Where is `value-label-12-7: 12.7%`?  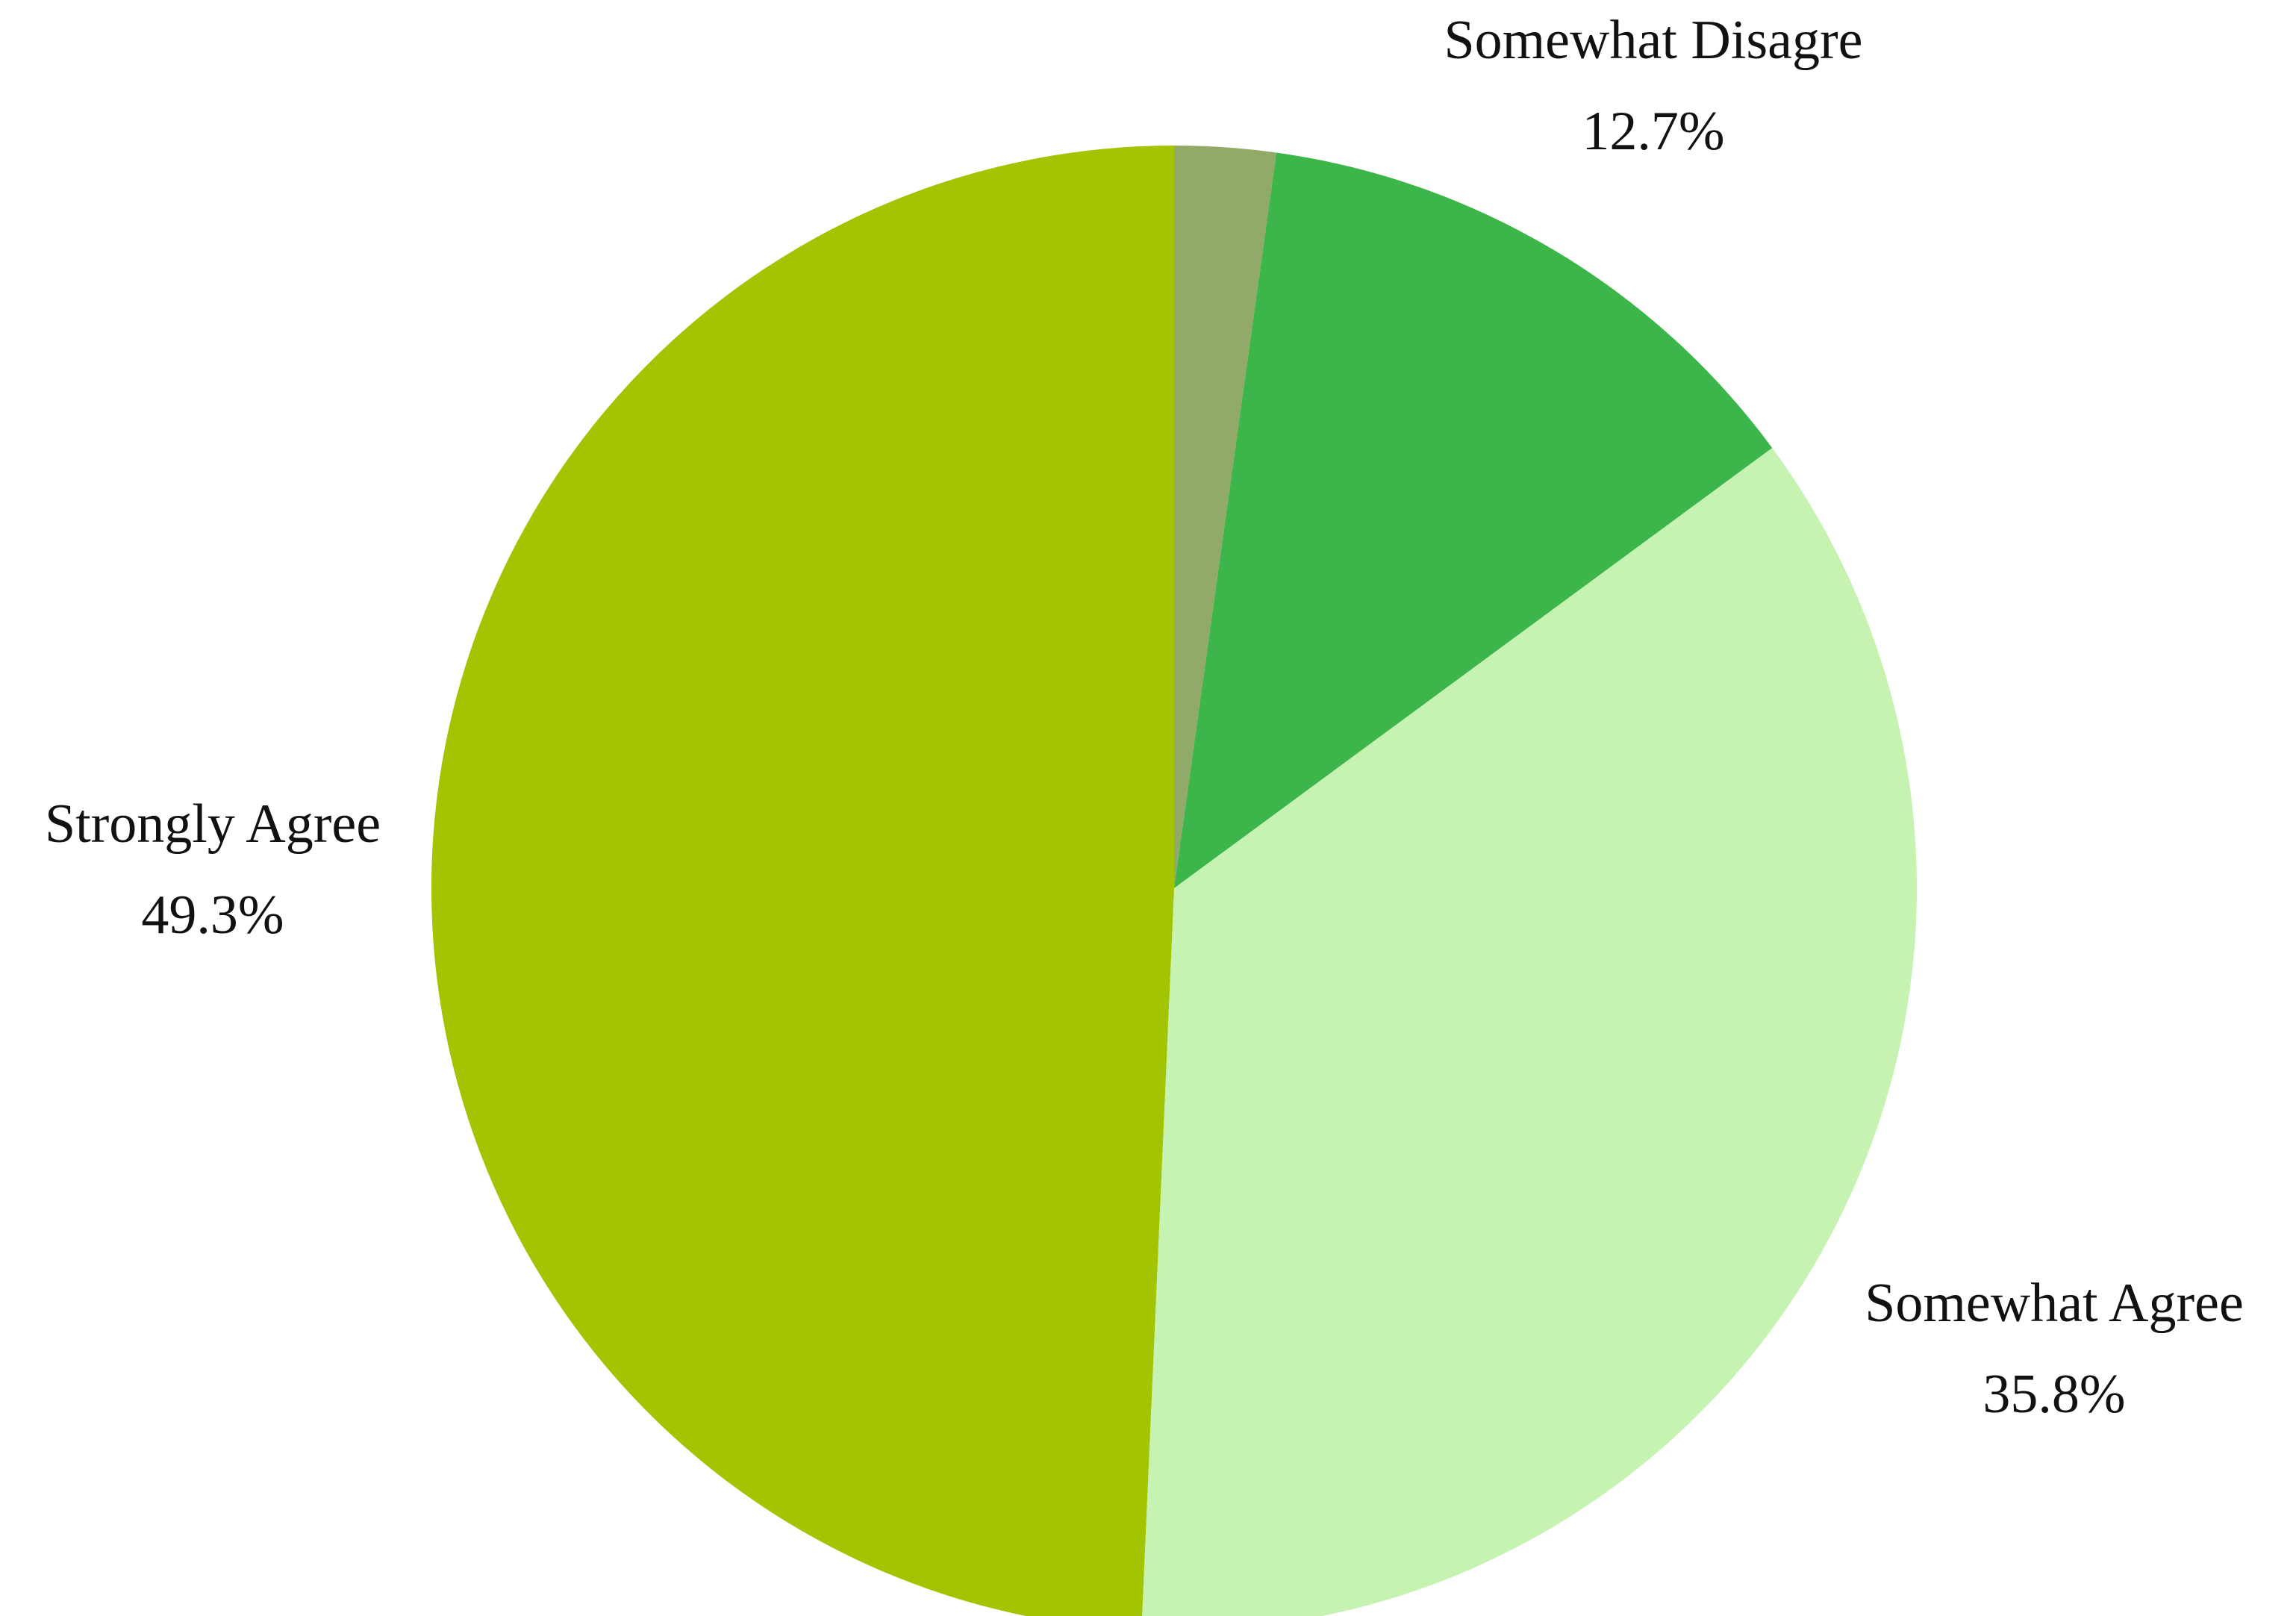
value-label-12-7: 12.7% is located at coordinates (1653, 131).